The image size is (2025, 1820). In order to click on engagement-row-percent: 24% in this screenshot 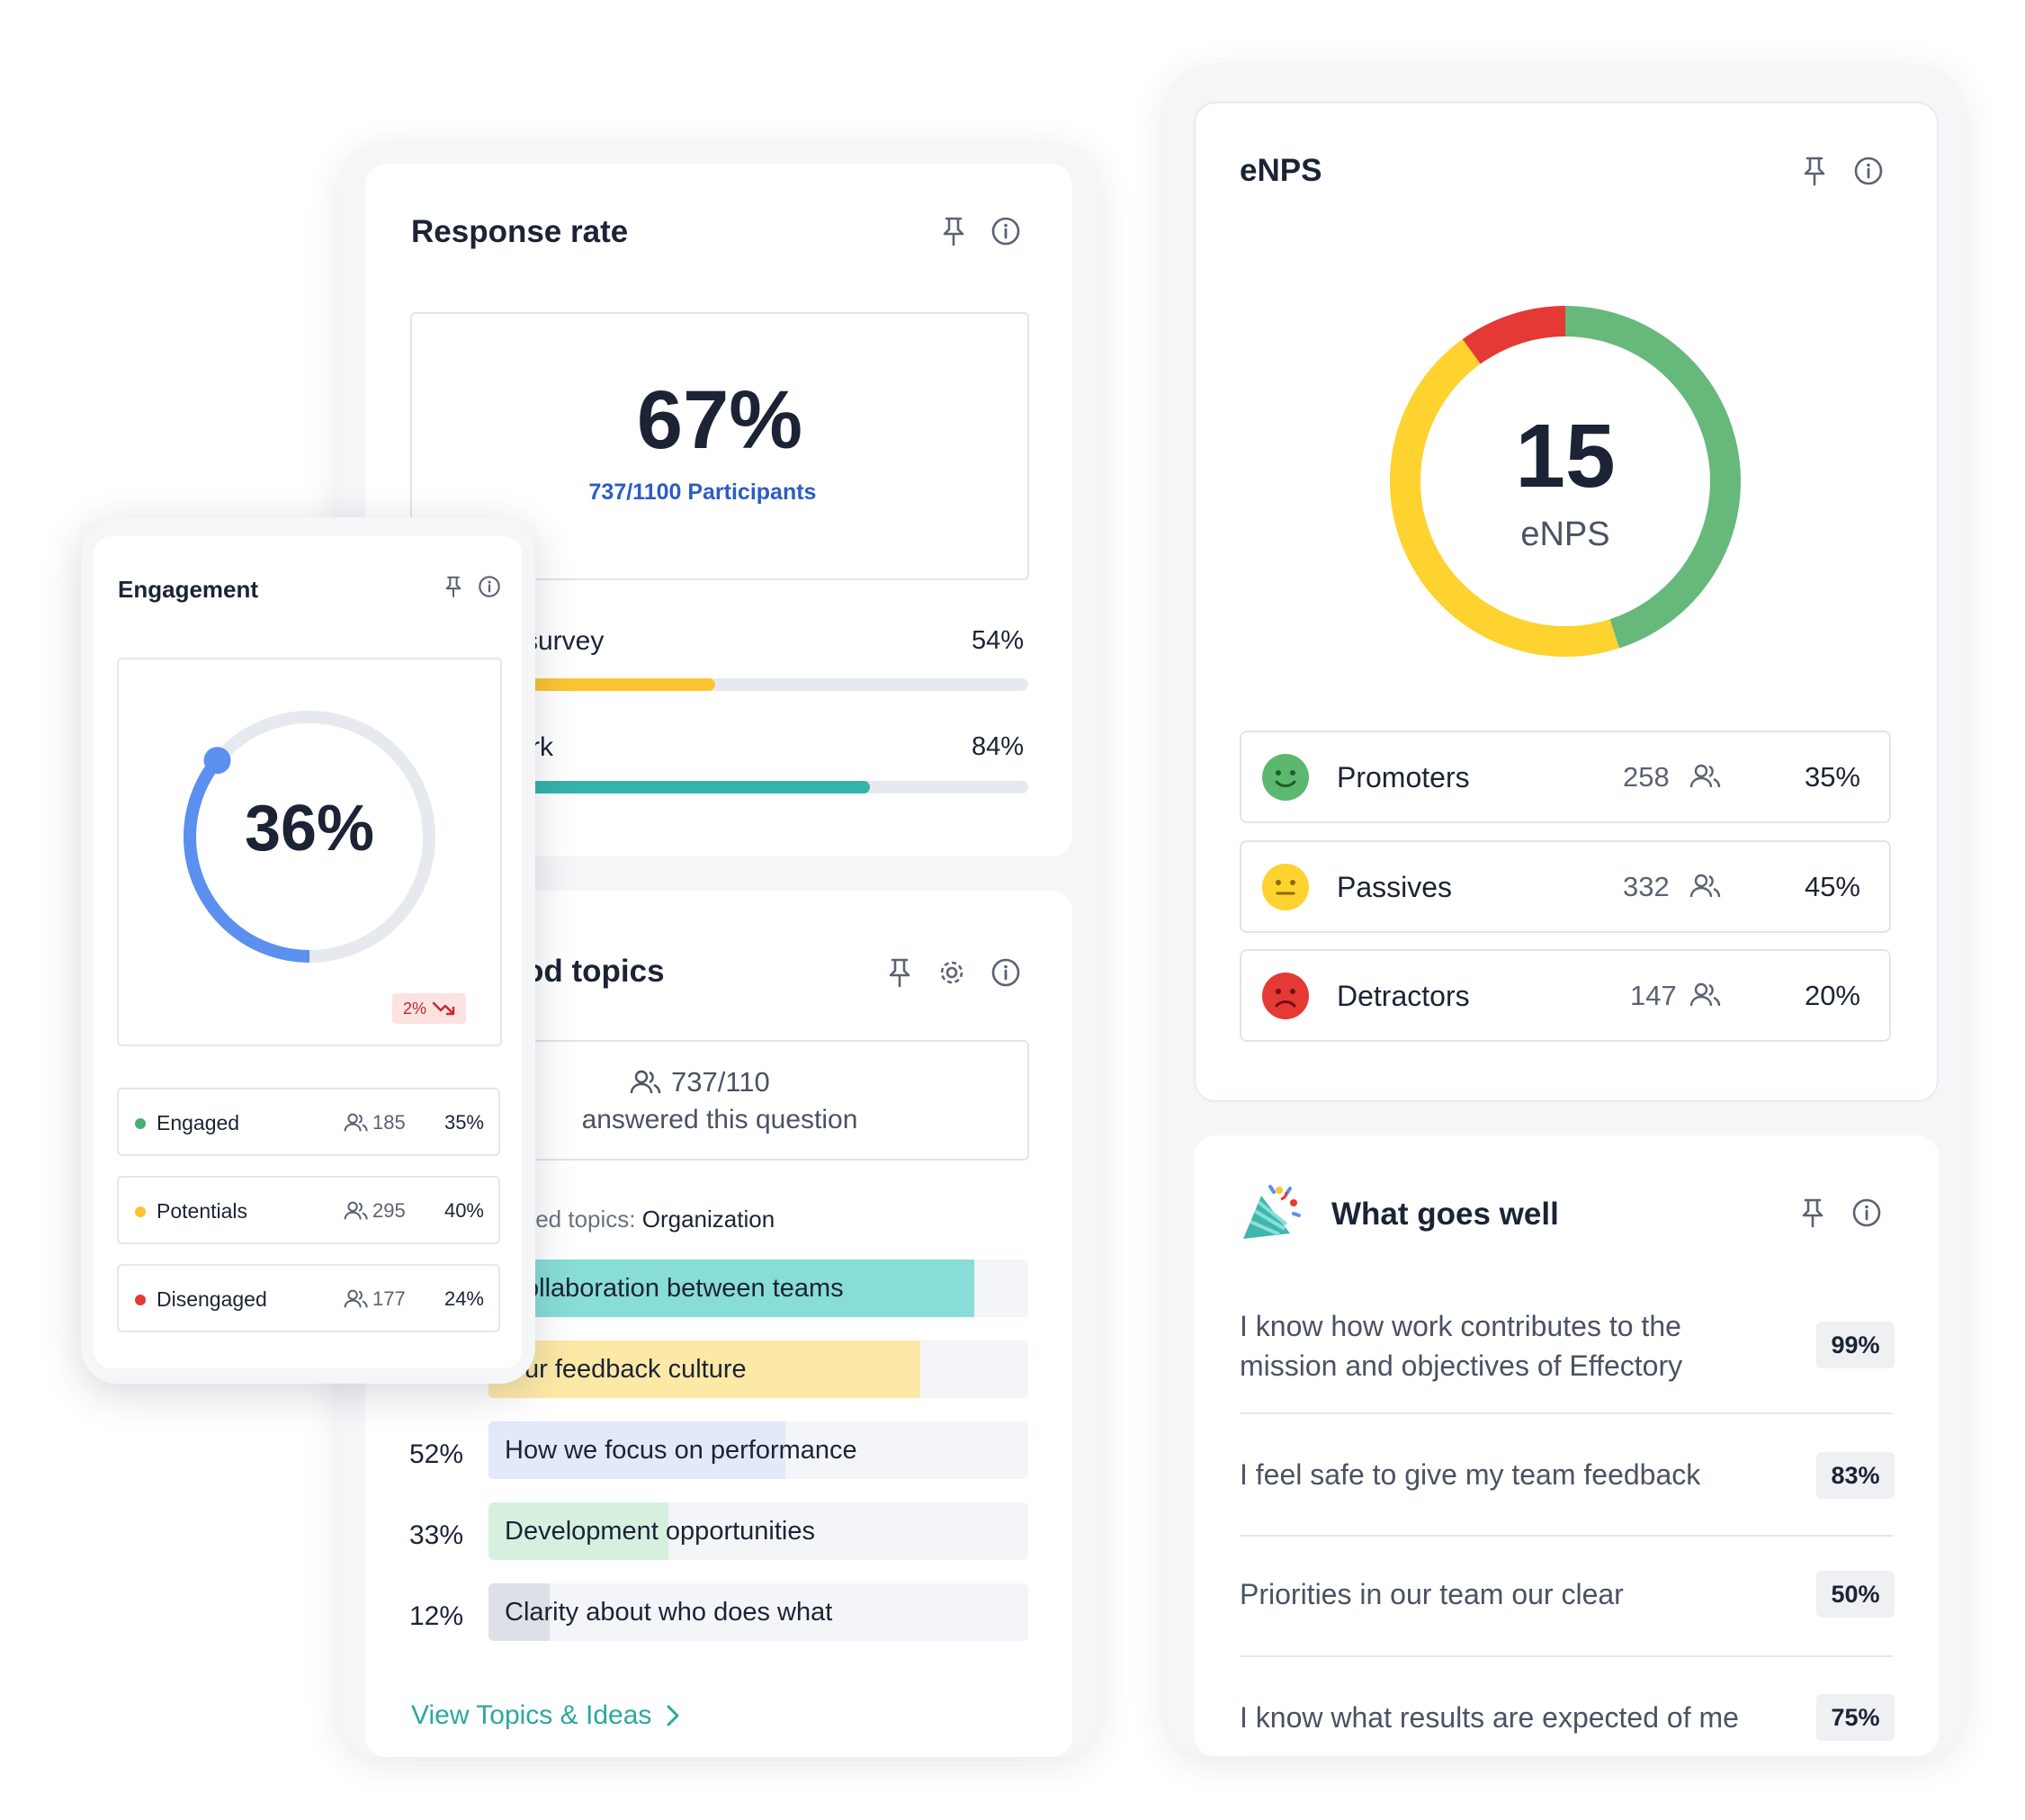, I will do `click(464, 1299)`.